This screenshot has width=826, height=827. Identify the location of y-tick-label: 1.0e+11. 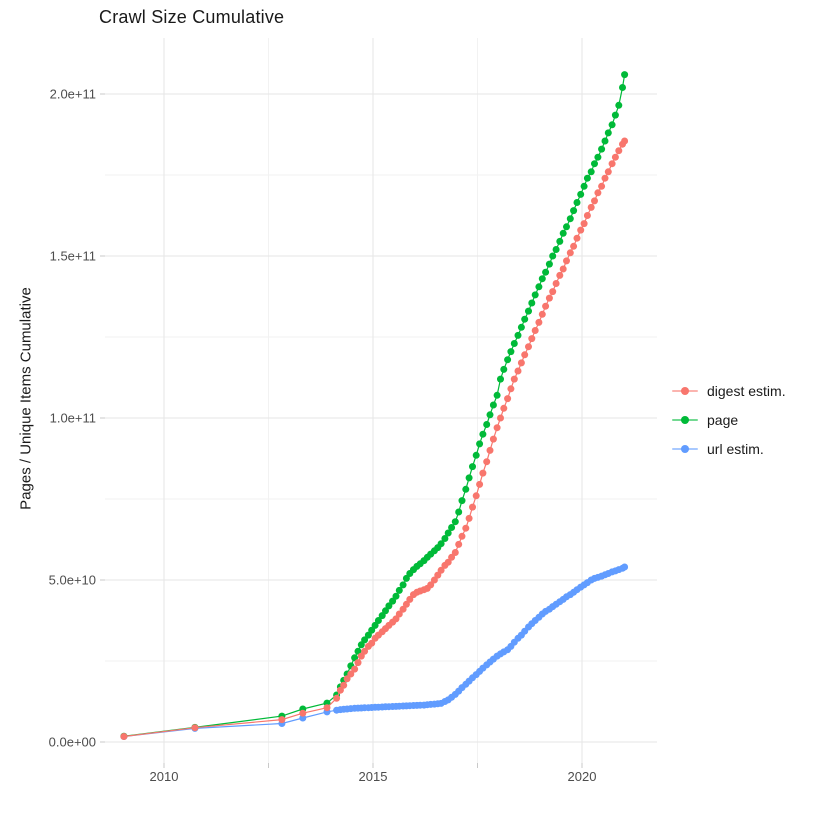
(73, 418).